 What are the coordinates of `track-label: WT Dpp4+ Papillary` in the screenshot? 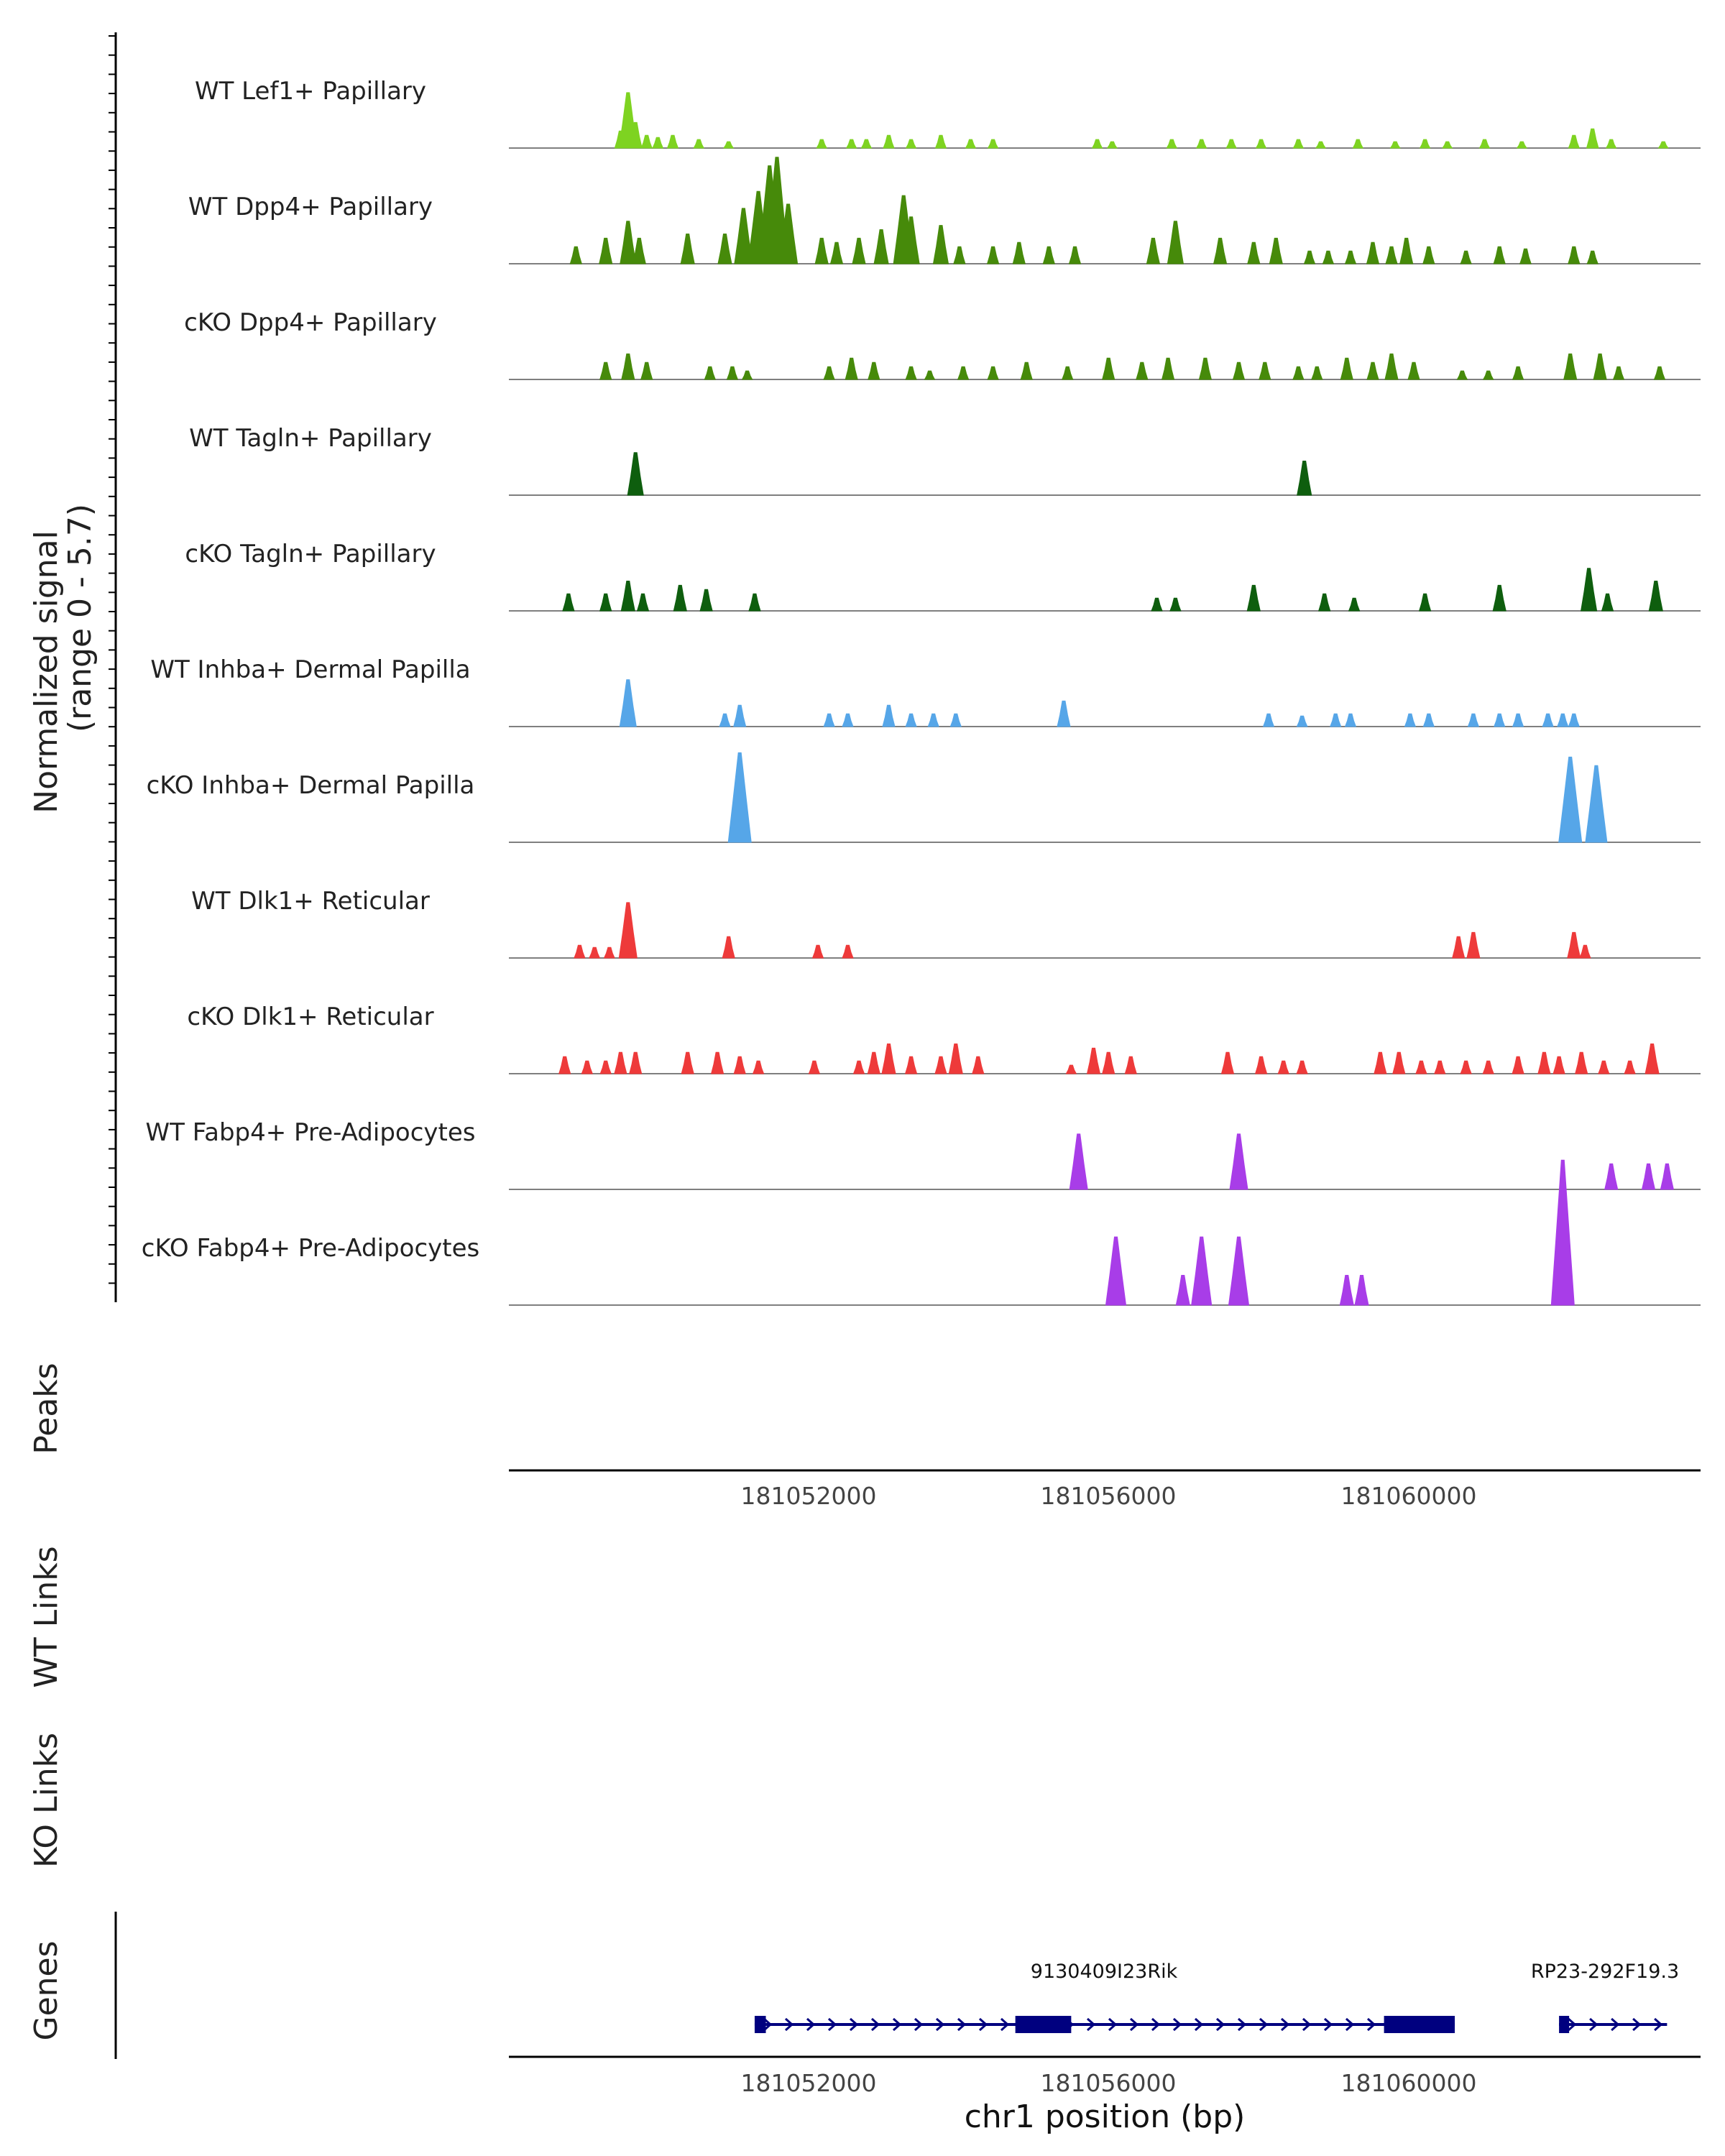 It's located at (310, 207).